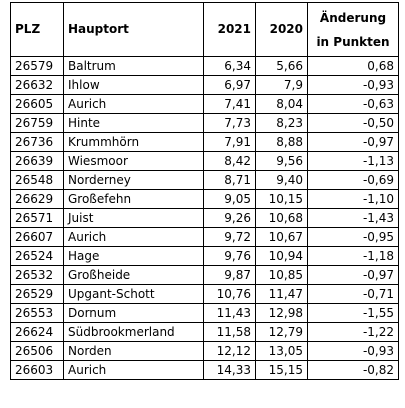  Describe the element at coordinates (133, 85) in the screenshot. I see `cell-hauptort: Ihlow` at that location.